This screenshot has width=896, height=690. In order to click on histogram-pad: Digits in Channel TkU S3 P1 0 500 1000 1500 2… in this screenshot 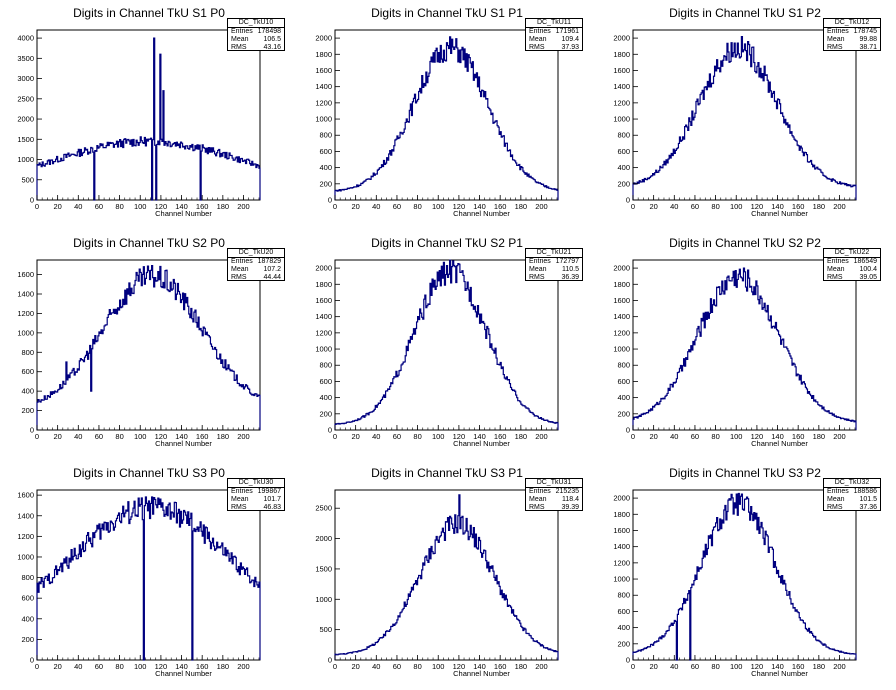, I will do `click(447, 575)`.